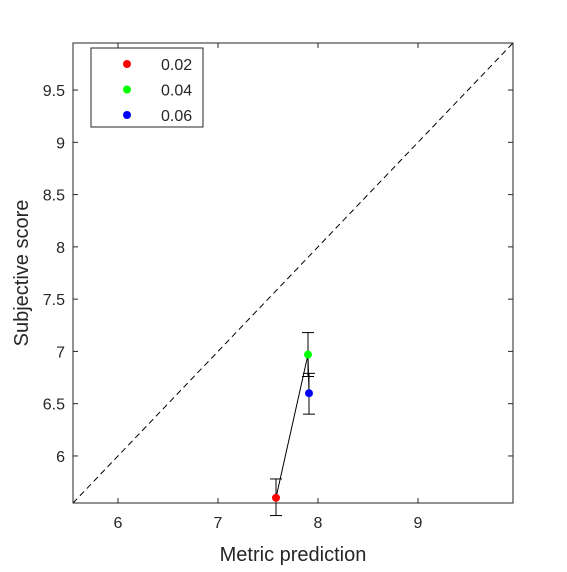 This screenshot has width=567, height=572. Describe the element at coordinates (318, 523) in the screenshot. I see `x-tick-label: 8` at that location.